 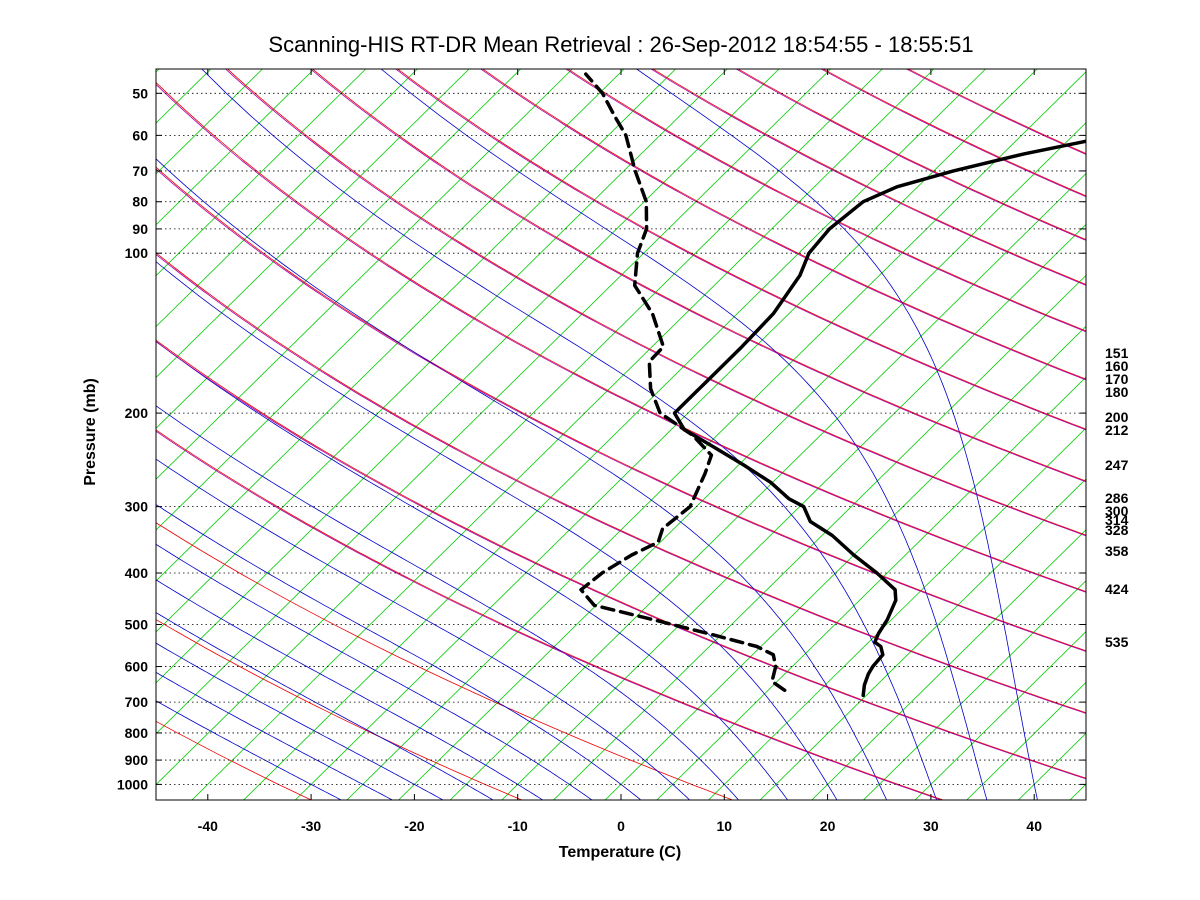 What do you see at coordinates (137, 253) in the screenshot?
I see `y-tick-label: 100` at bounding box center [137, 253].